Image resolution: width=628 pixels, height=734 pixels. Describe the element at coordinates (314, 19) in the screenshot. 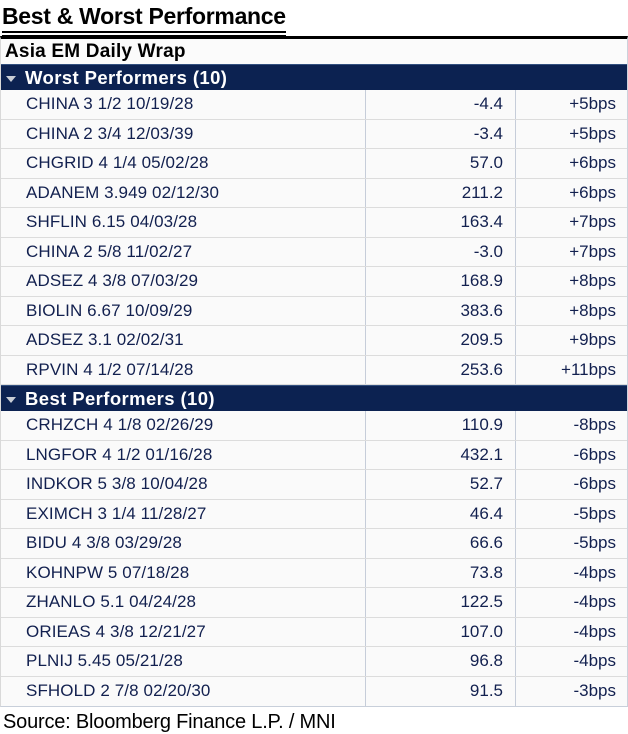

I see `title-area: Best & Worst Performance` at that location.